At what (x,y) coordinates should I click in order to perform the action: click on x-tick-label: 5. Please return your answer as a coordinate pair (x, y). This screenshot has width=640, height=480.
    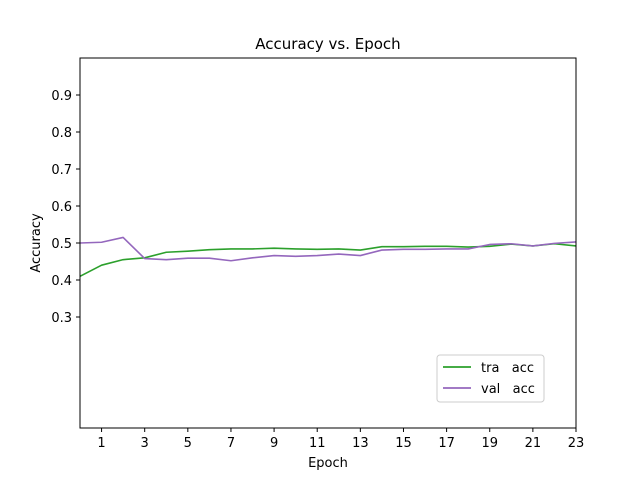
    Looking at the image, I should click on (188, 443).